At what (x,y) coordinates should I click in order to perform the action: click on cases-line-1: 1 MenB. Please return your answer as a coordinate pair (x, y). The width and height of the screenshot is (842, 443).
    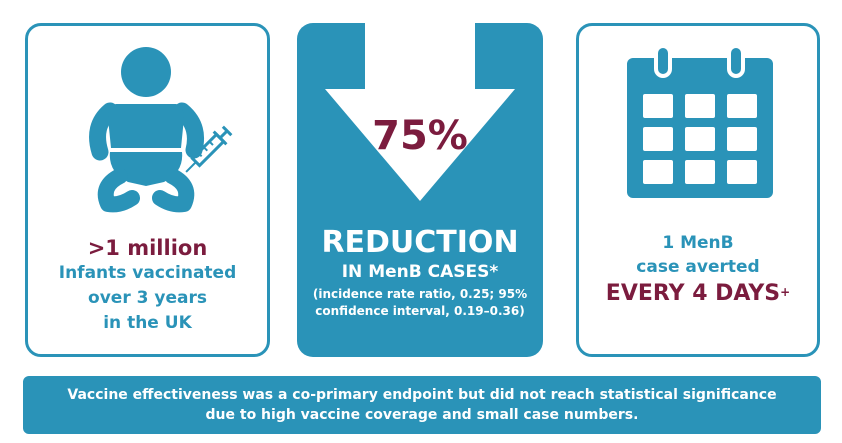
    Looking at the image, I should click on (698, 243).